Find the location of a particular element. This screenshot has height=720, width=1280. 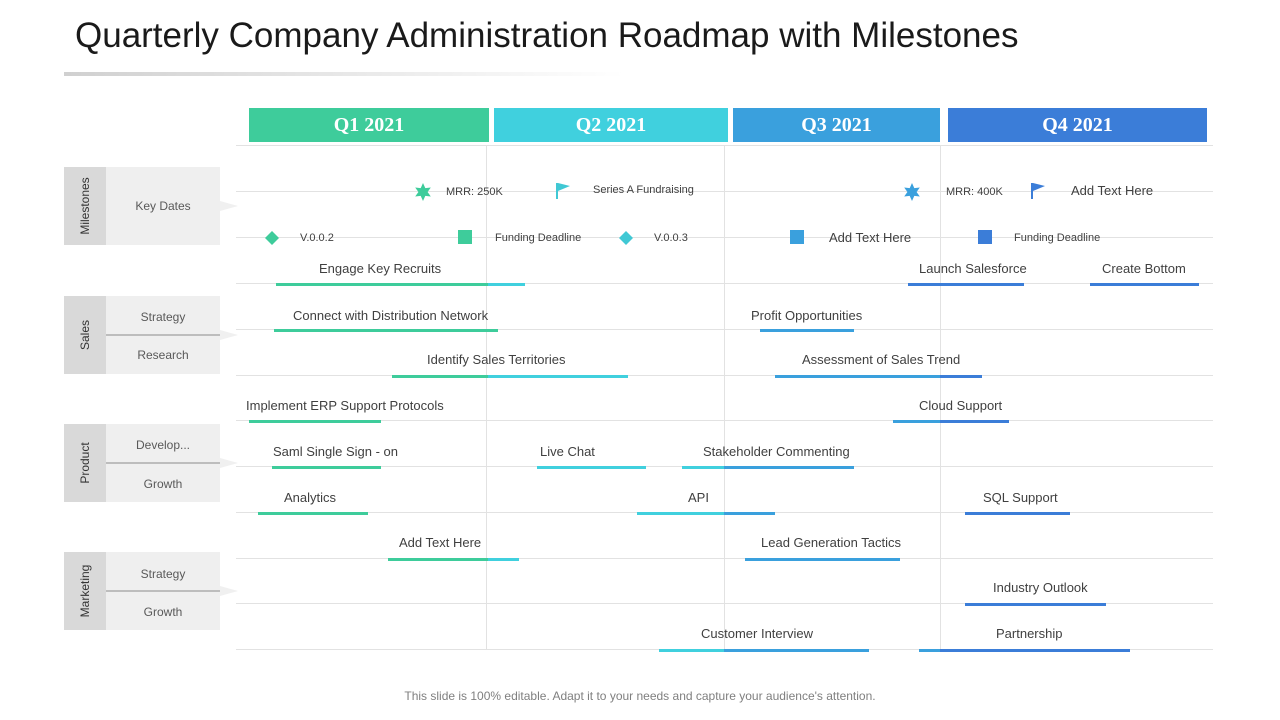

quarter-label: Q4 2021 is located at coordinates (1077, 124).